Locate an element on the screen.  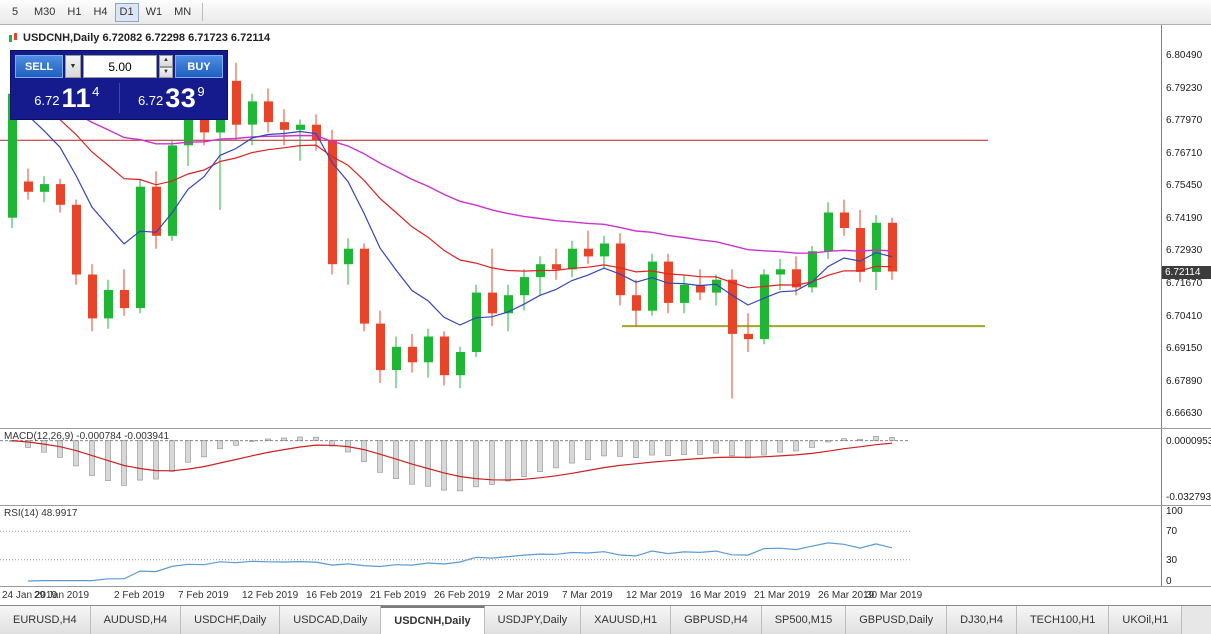
buy-price-display: 6.72 33 9 is located at coordinates (172, 97).